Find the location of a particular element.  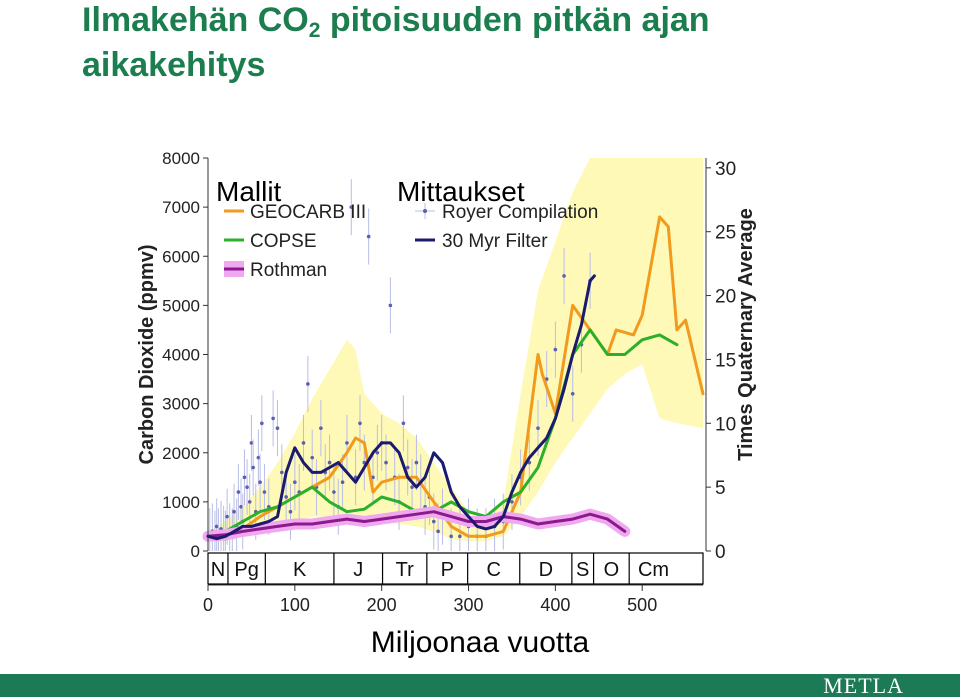

x-tick-label: 200 is located at coordinates (382, 605).